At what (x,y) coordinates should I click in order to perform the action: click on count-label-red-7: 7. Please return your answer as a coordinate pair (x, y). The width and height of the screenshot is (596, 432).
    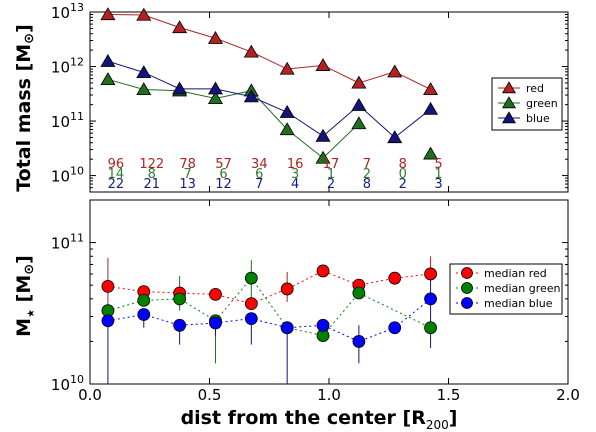
    Looking at the image, I should click on (367, 164).